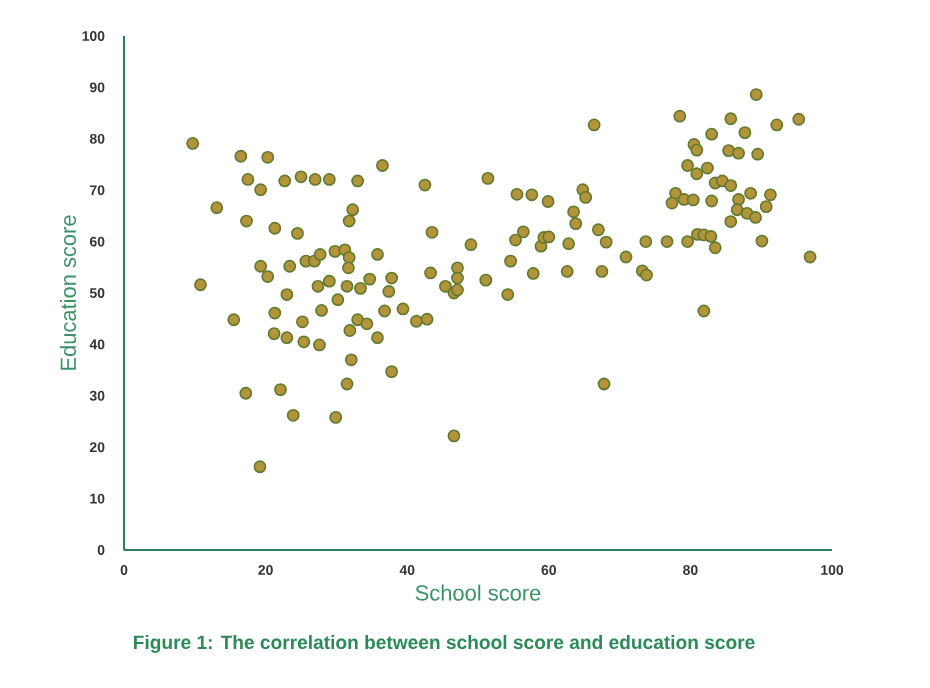  What do you see at coordinates (68, 292) in the screenshot?
I see `y-axis-title: Education score` at bounding box center [68, 292].